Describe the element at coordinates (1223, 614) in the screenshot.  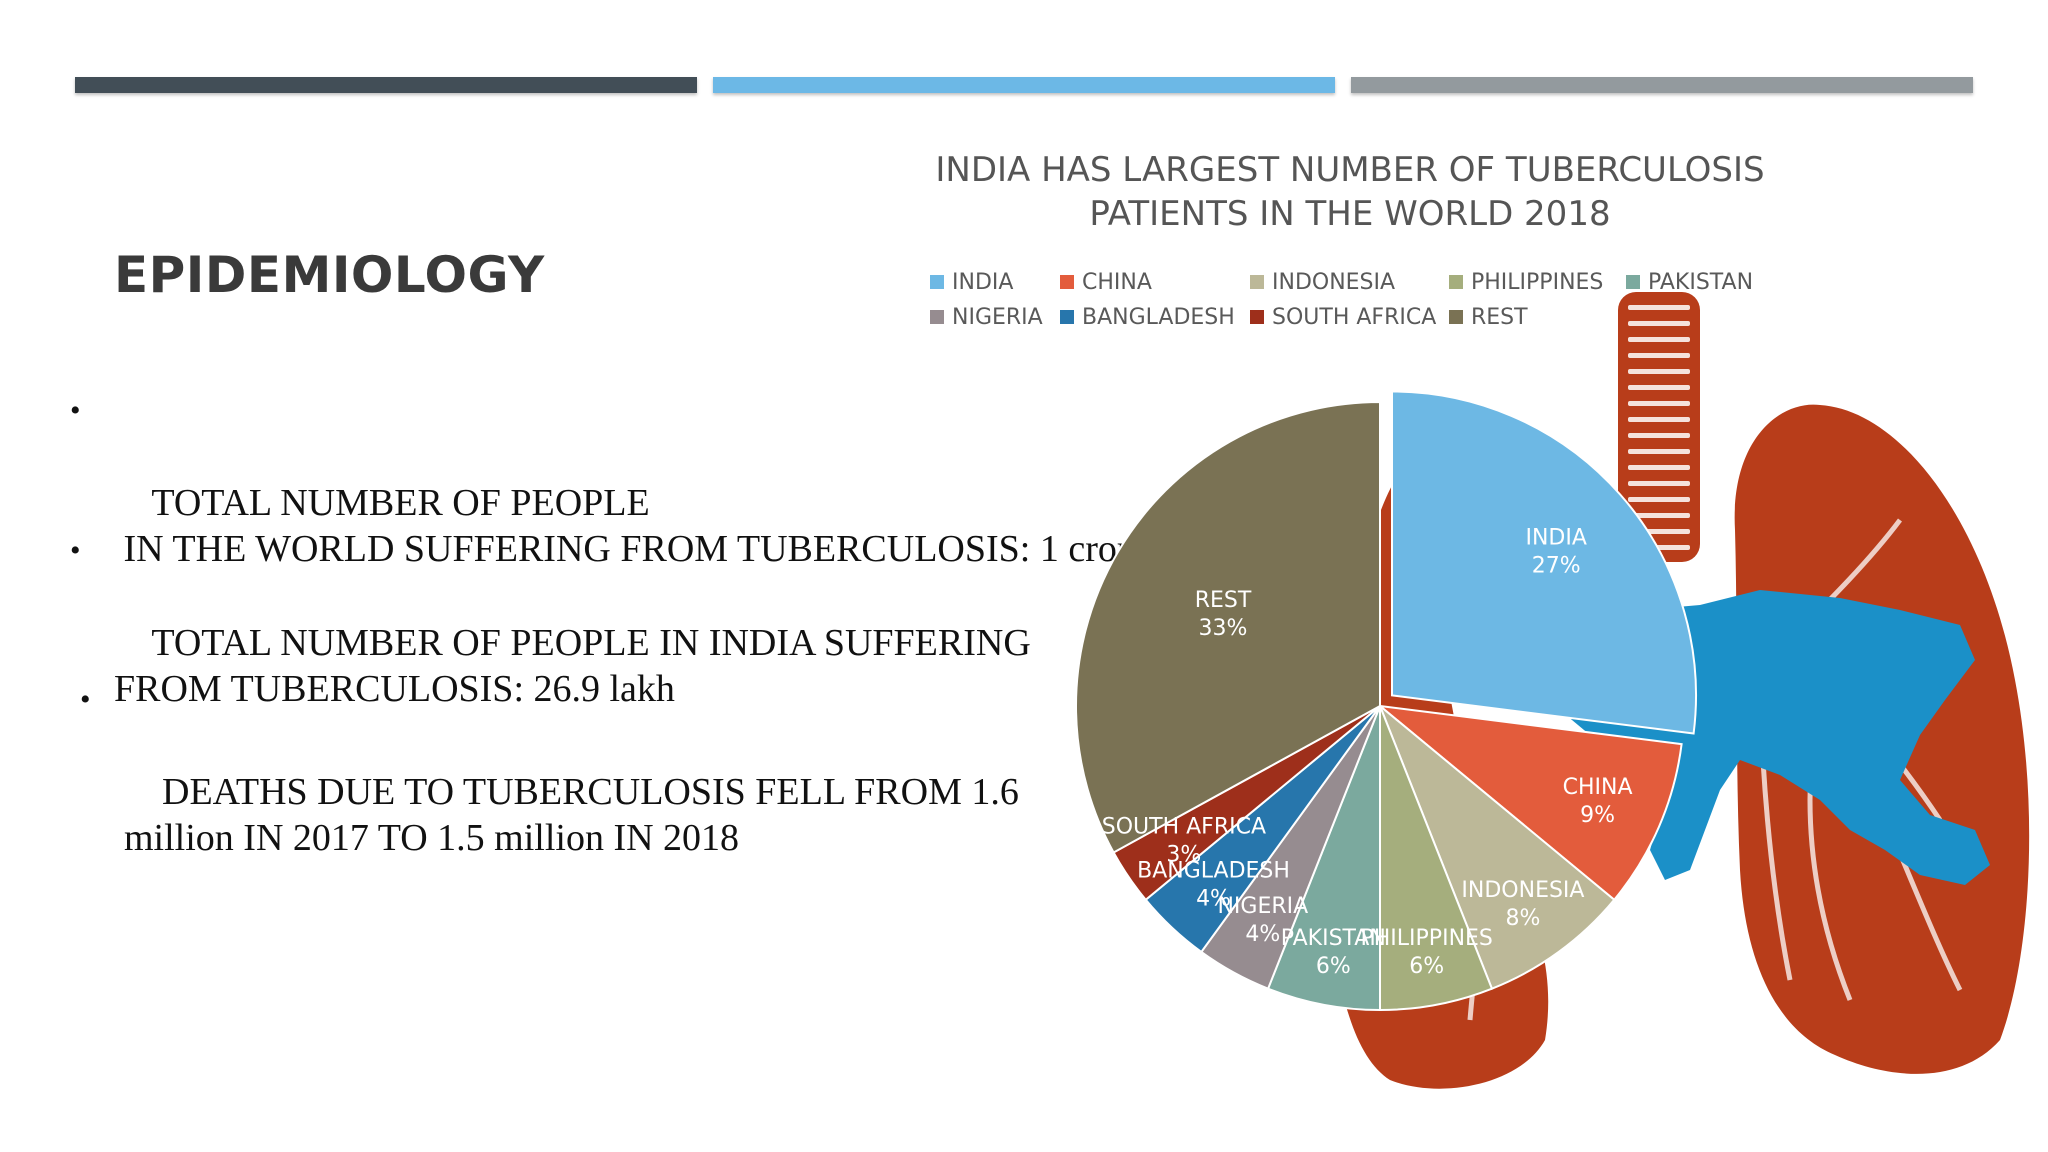
I see `pie-data-label: REST 33%` at that location.